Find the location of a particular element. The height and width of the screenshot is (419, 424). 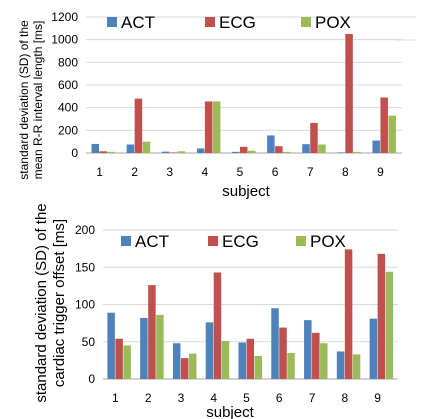

y-tick-label: 800 is located at coordinates (68, 62).